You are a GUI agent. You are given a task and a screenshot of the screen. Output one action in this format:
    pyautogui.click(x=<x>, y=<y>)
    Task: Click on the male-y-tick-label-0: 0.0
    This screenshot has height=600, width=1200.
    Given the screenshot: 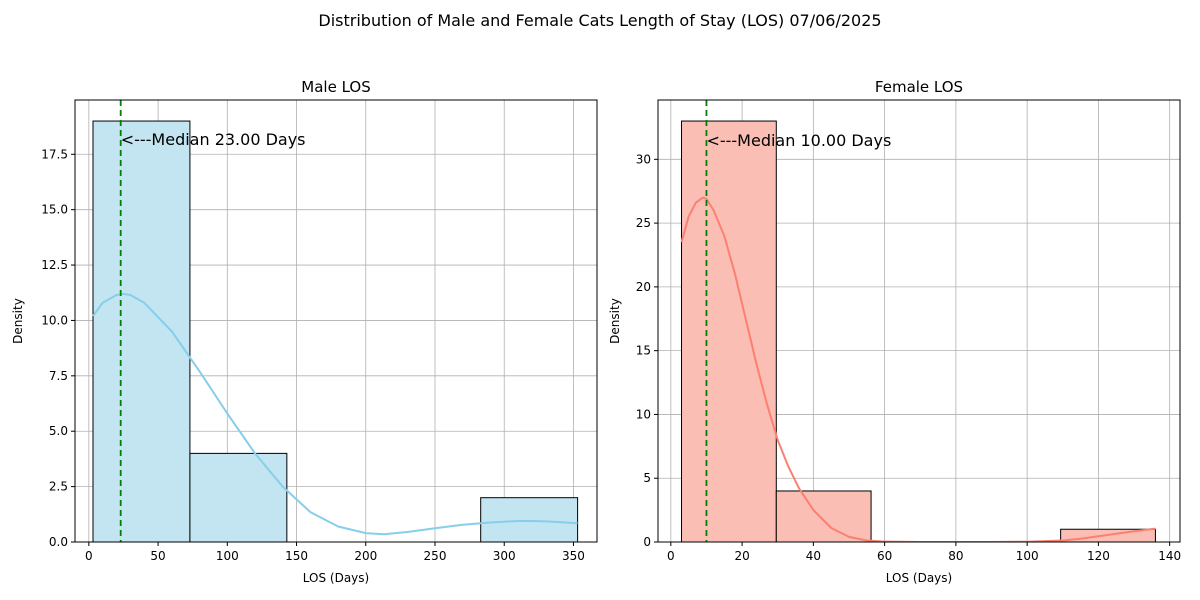 What is the action you would take?
    pyautogui.click(x=58, y=542)
    